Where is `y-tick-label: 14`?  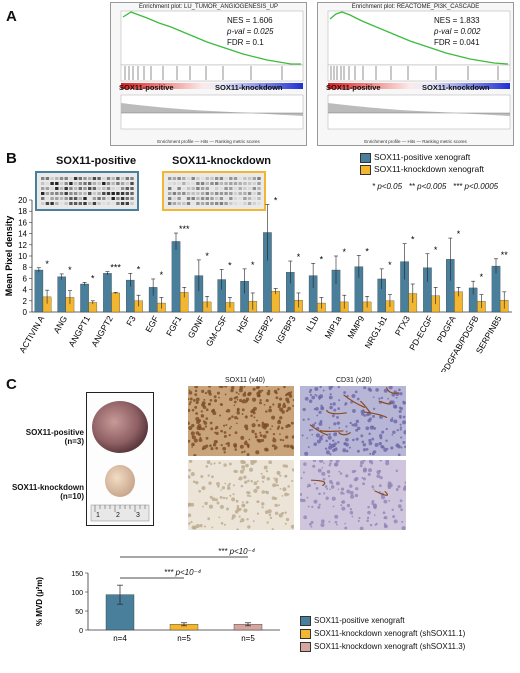 y-tick-label: 14 is located at coordinates (22, 234).